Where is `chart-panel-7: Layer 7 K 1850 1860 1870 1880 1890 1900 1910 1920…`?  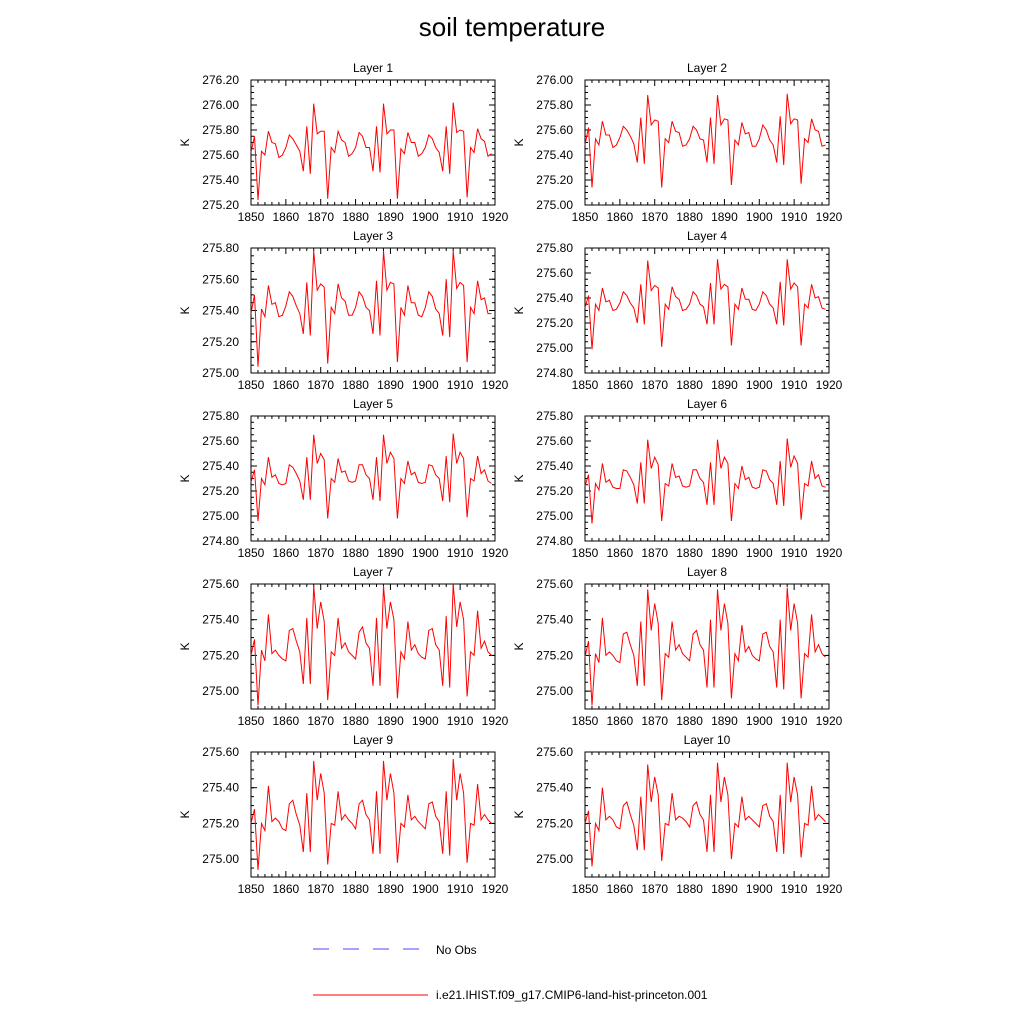
chart-panel-7: Layer 7 K 1850 1860 1870 1880 1890 1900 1910 1920… is located at coordinates (343, 646).